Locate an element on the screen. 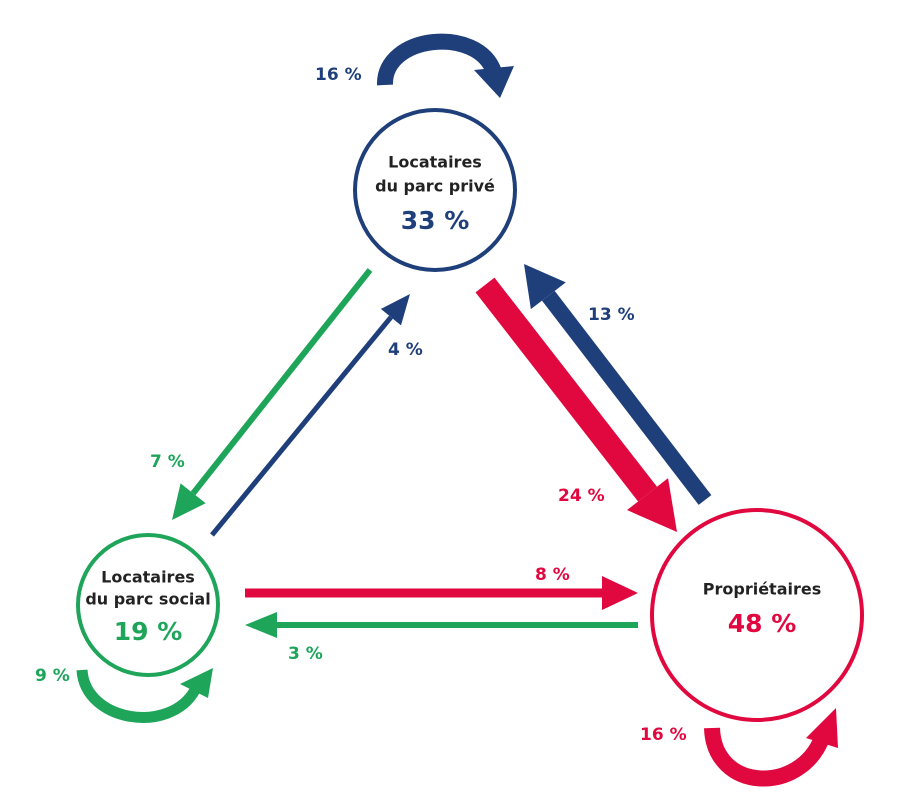 The width and height of the screenshot is (900, 806). flow-label: 8 % is located at coordinates (552, 575).